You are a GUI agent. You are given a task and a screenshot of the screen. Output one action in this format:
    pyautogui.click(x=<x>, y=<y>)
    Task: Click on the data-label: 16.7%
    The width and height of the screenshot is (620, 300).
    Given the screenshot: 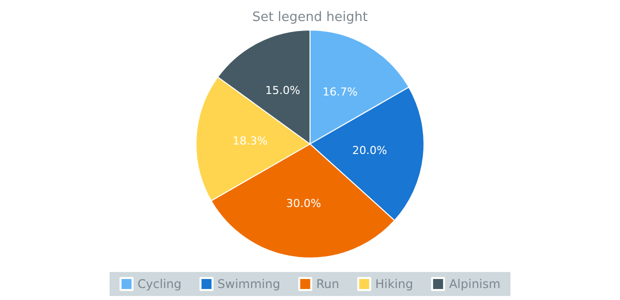 What is the action you would take?
    pyautogui.click(x=340, y=92)
    